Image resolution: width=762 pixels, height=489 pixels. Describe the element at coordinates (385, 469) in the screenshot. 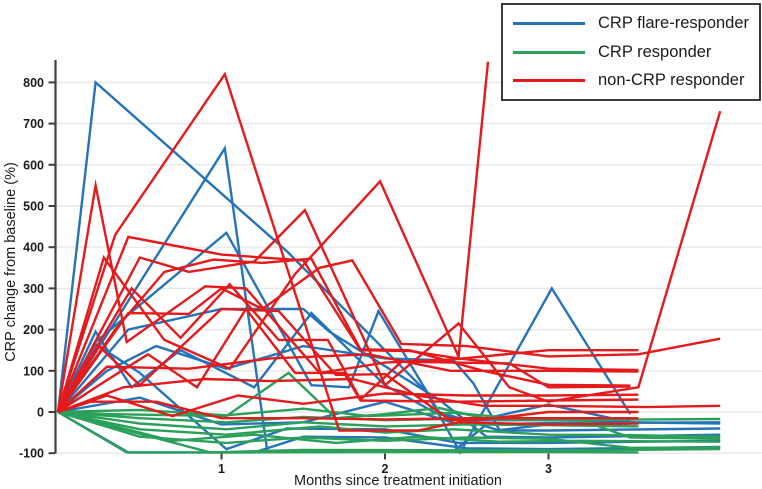

I see `x-tick-label: 2` at that location.